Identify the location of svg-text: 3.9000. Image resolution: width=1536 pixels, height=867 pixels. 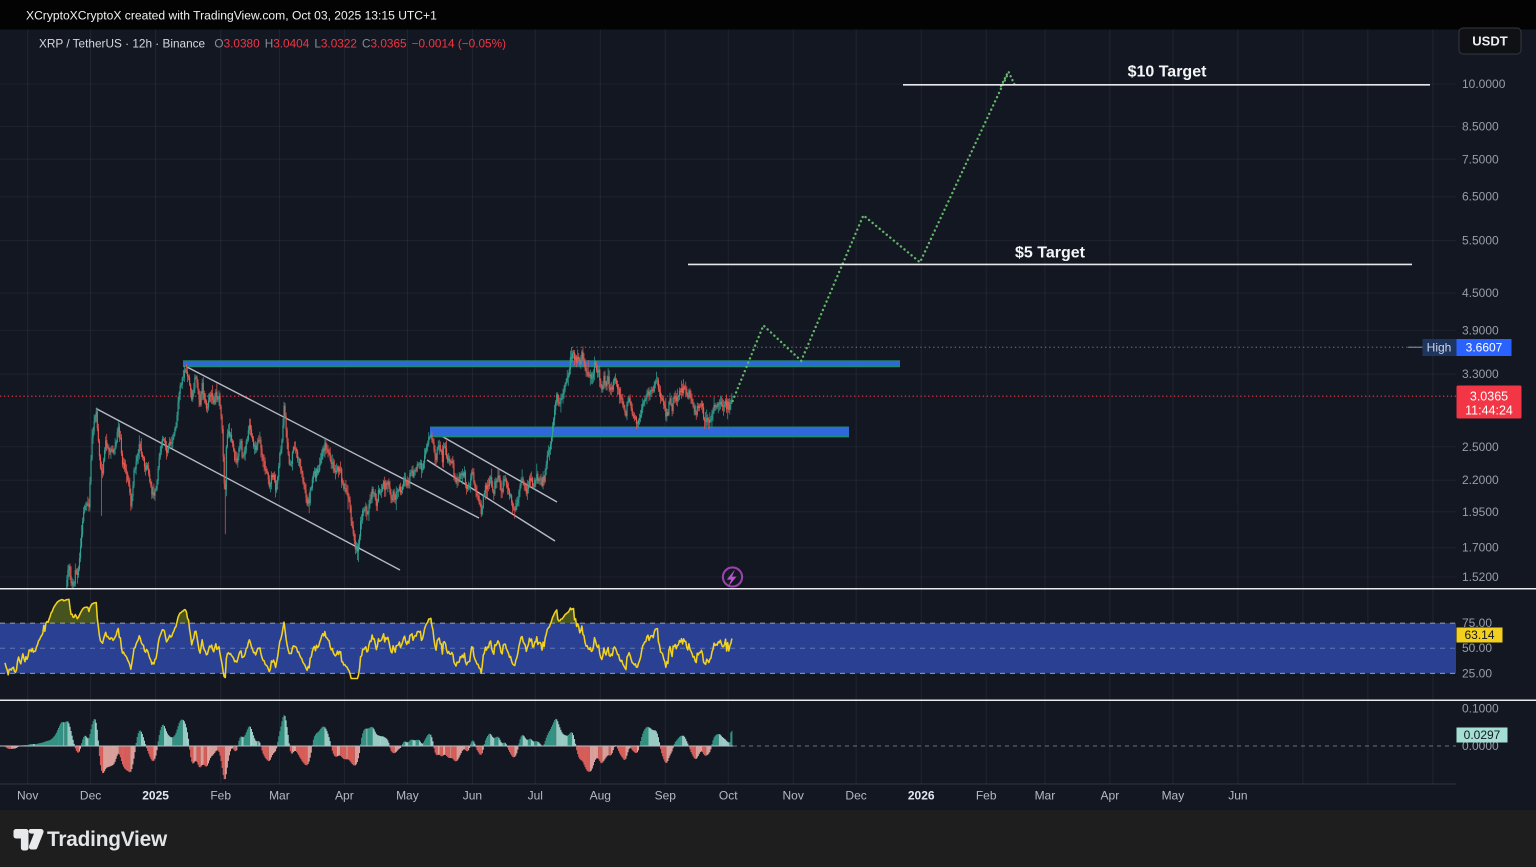
(1480, 330).